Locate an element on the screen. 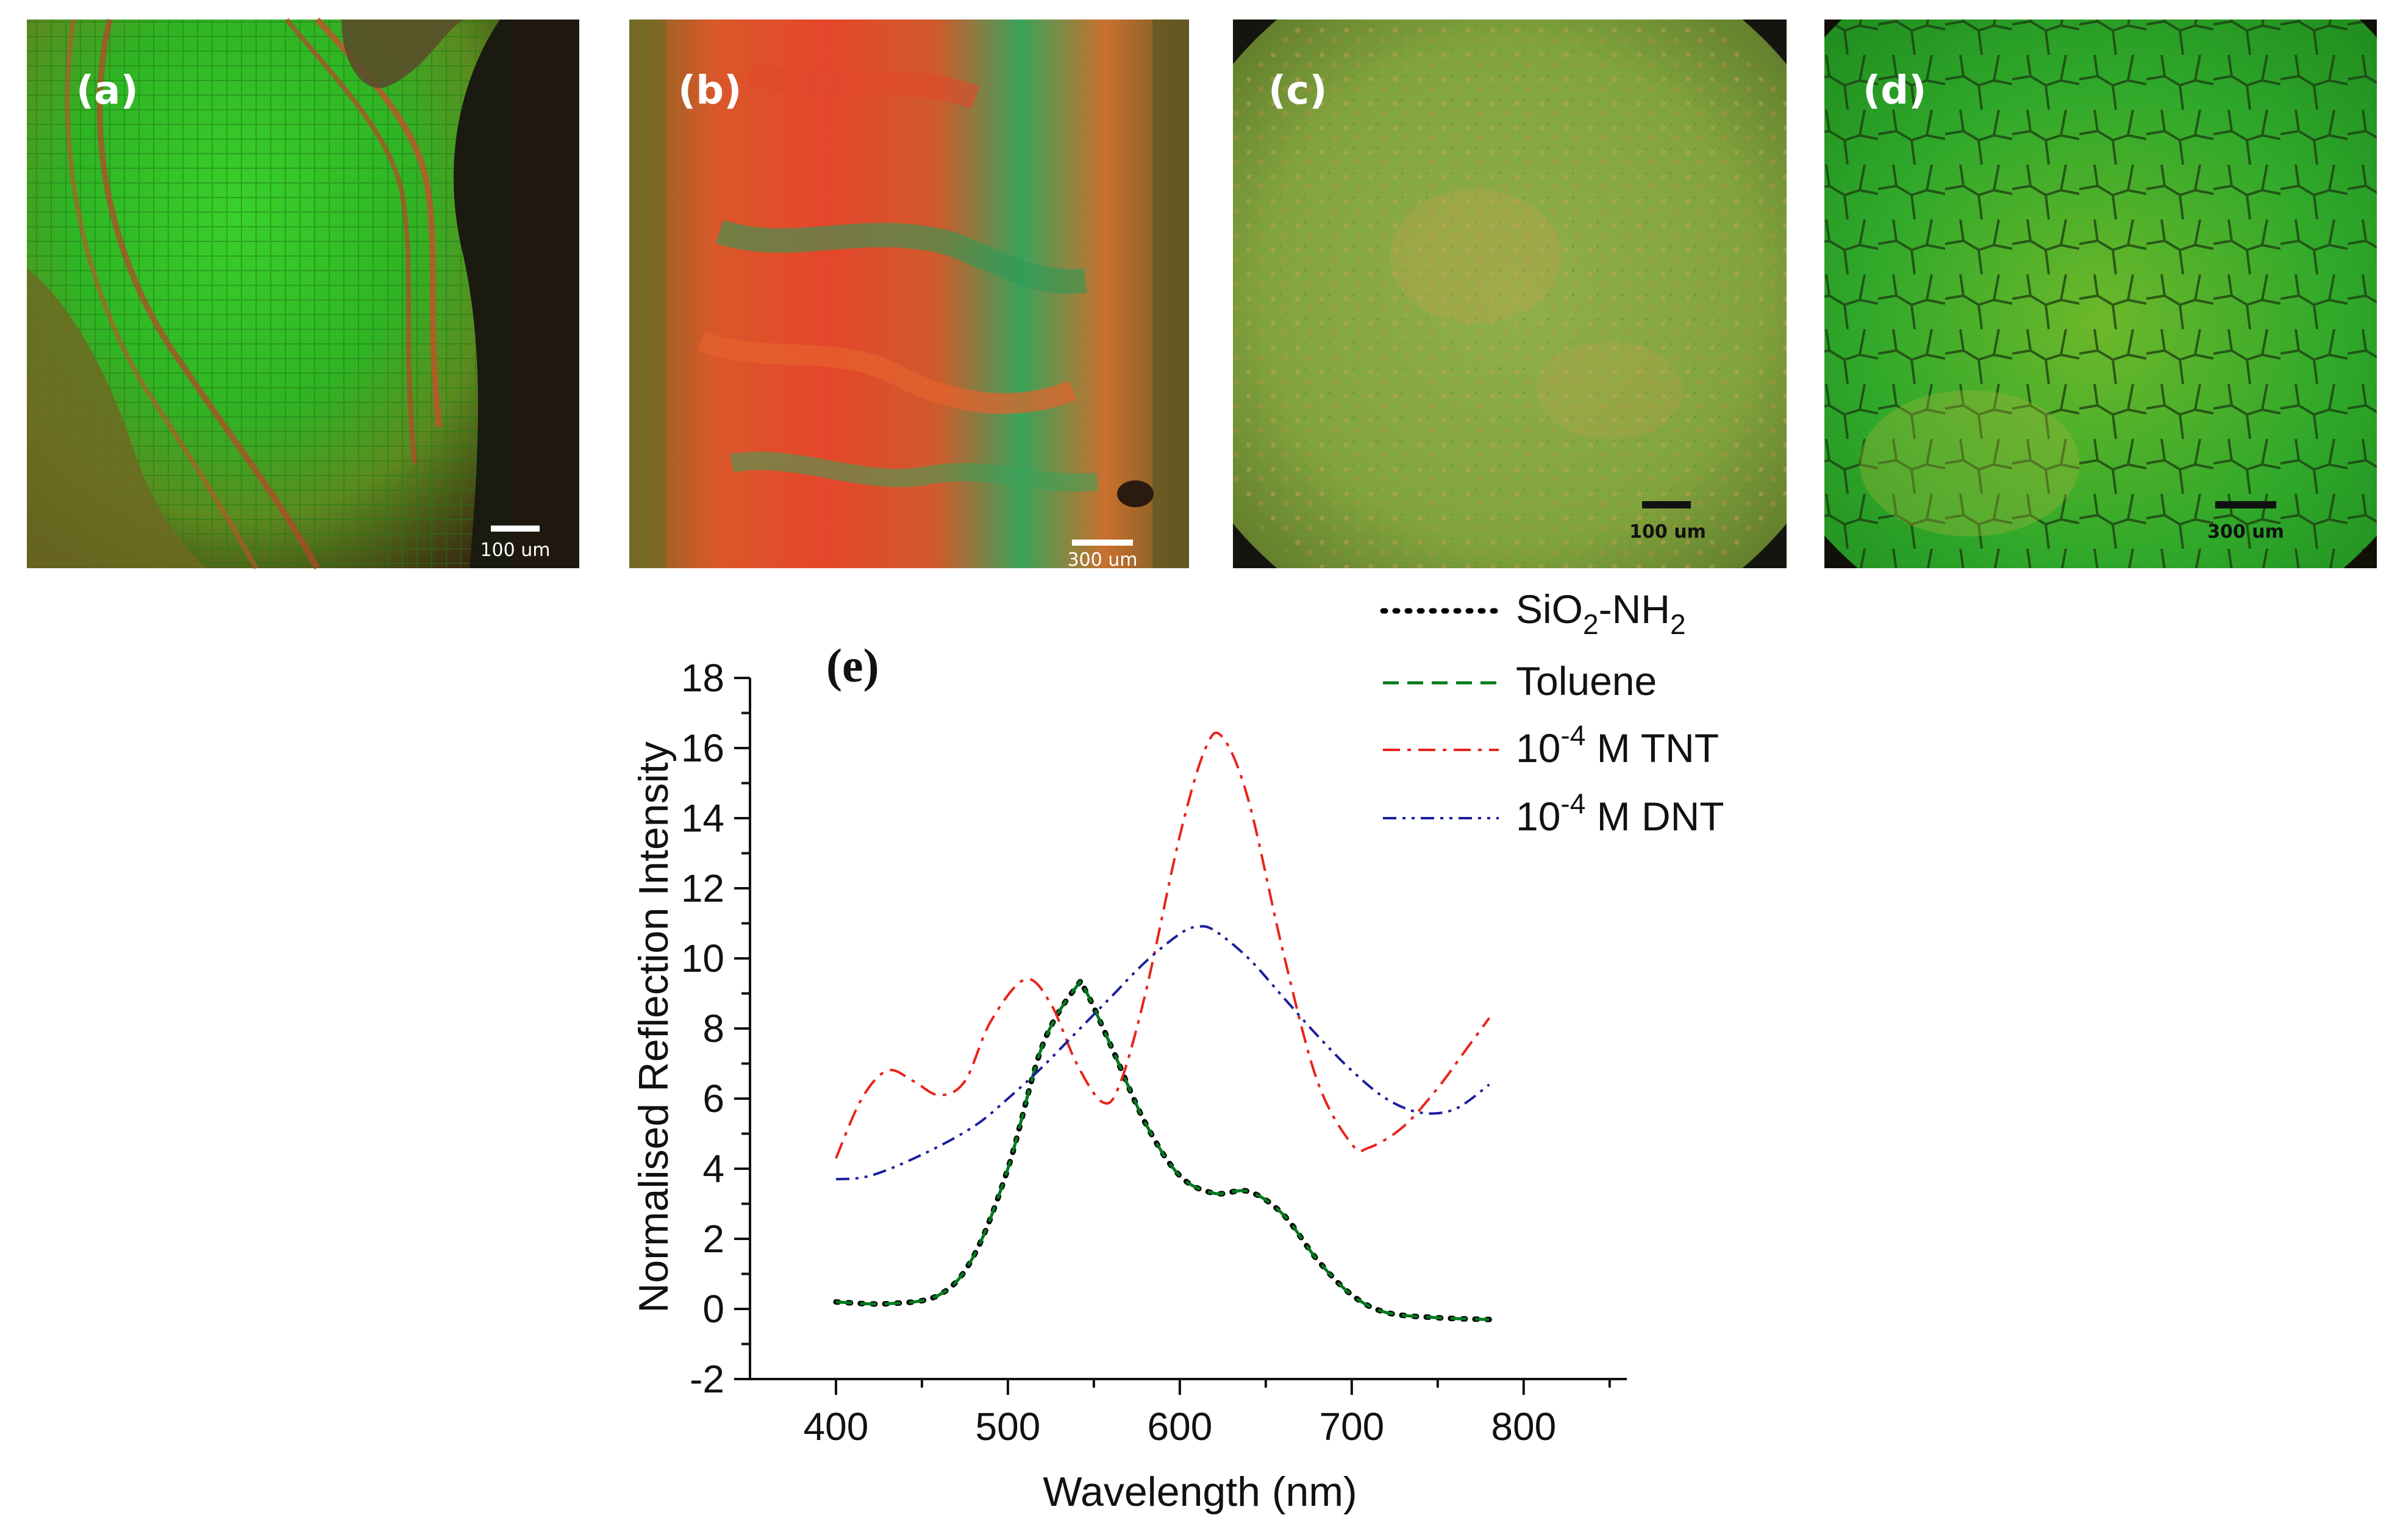  panel-a-scale-label: 100 um is located at coordinates (515, 550).